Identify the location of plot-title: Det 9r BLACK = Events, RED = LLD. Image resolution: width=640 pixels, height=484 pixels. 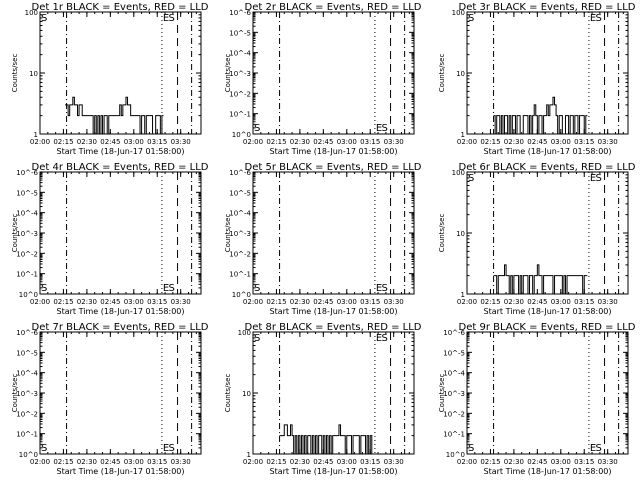
(547, 327).